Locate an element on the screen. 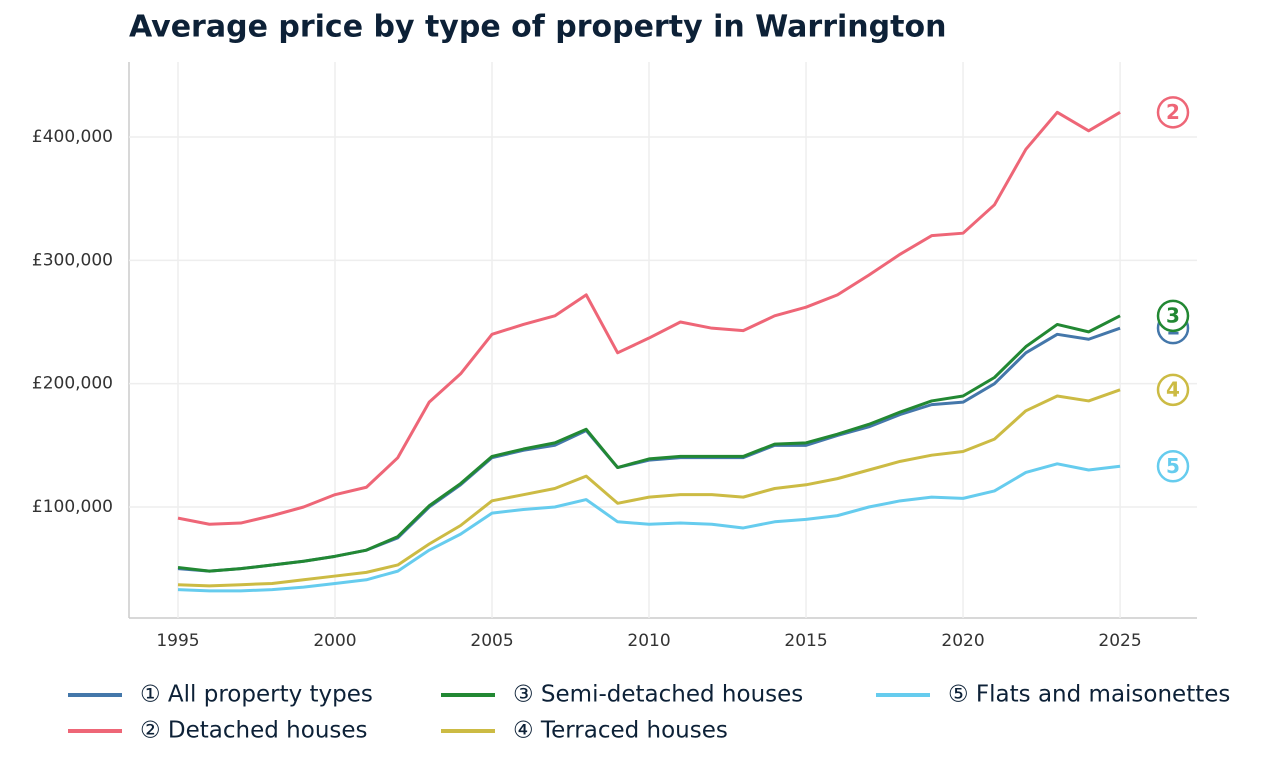 This screenshot has width=1281, height=770. x-tick-label: 2000 is located at coordinates (334, 641).